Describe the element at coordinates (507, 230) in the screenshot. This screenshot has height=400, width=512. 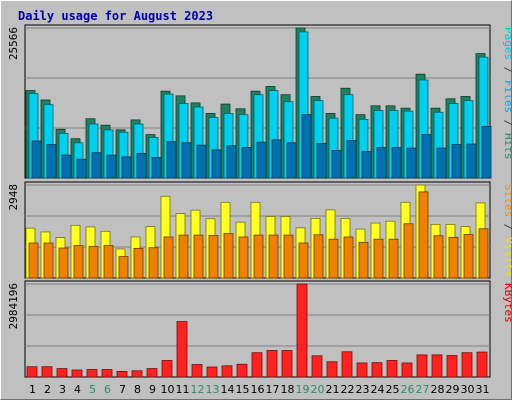
I see `visits-panel-series-label: Sites / Visits` at that location.